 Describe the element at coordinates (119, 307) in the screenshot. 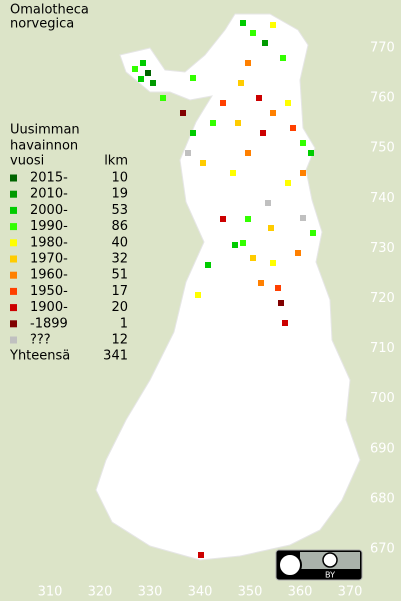

I see `legend-count: 20` at that location.